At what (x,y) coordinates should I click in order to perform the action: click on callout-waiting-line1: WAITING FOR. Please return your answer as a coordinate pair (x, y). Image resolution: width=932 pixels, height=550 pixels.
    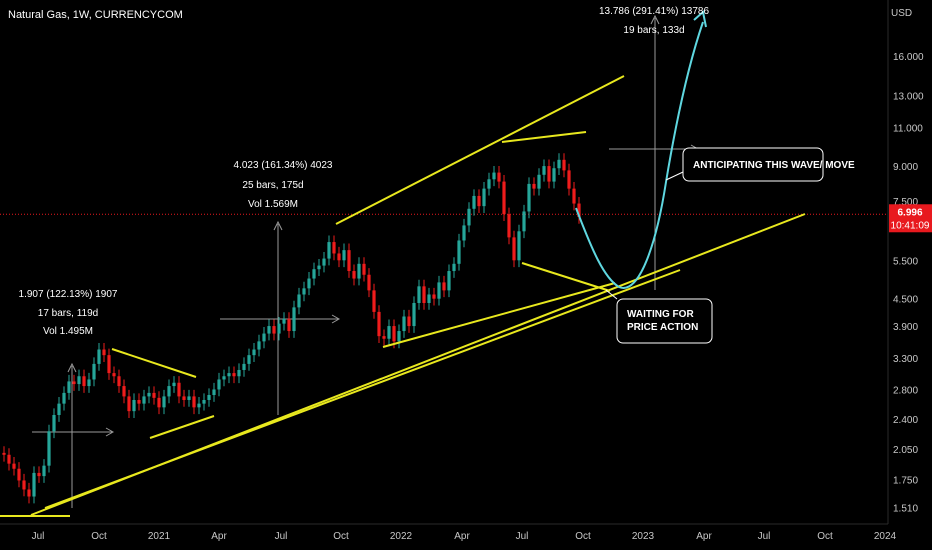
    Looking at the image, I should click on (660, 314).